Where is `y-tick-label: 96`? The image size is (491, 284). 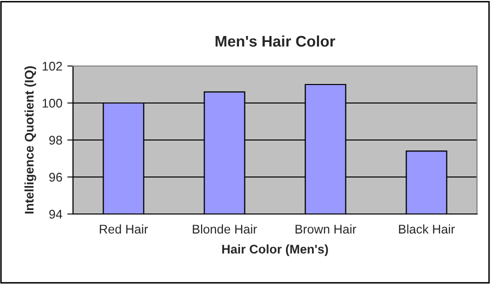
y-tick-label: 96 is located at coordinates (55, 177).